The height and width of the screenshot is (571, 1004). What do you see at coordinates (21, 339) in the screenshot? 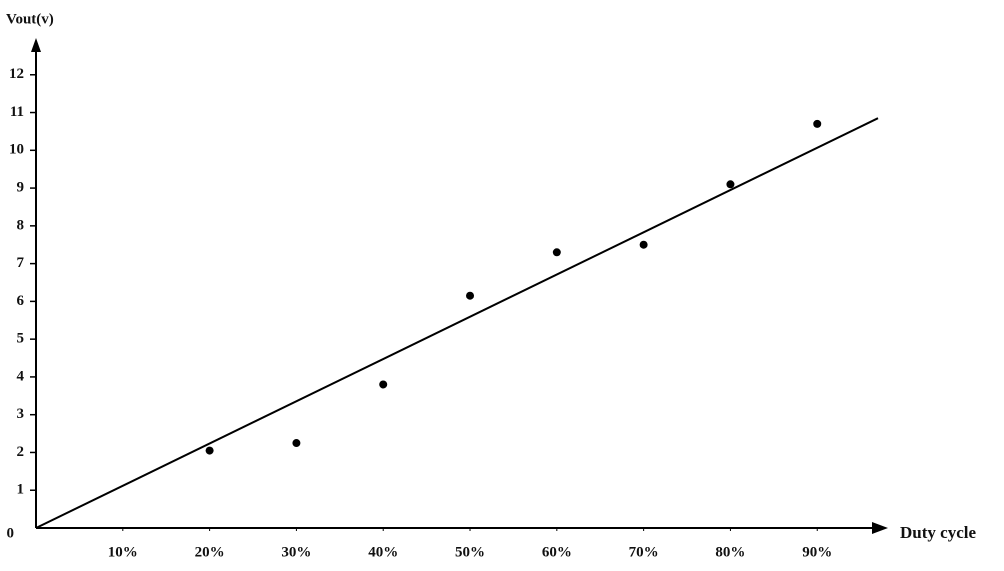
I see `y-tick-label: 5` at bounding box center [21, 339].